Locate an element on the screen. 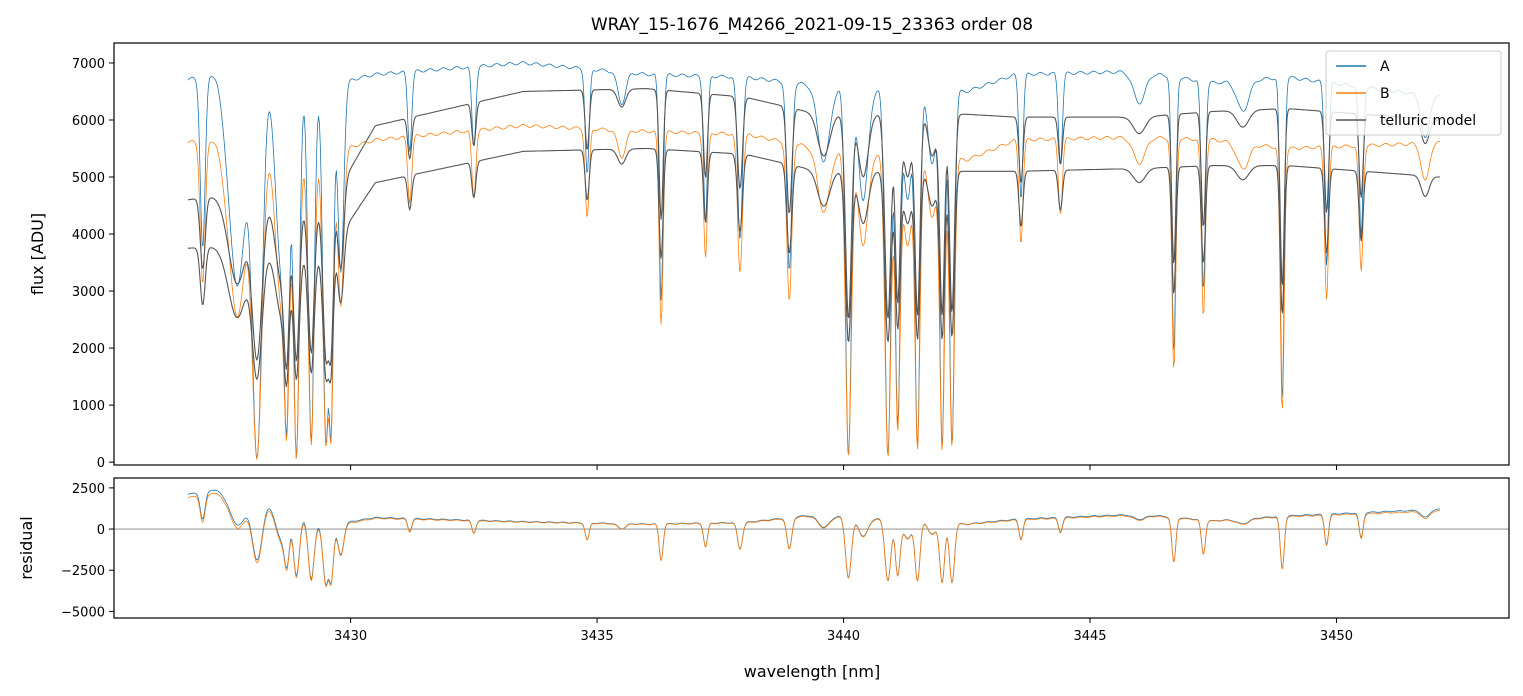 The image size is (1523, 696). series-b-line is located at coordinates (813, 540).